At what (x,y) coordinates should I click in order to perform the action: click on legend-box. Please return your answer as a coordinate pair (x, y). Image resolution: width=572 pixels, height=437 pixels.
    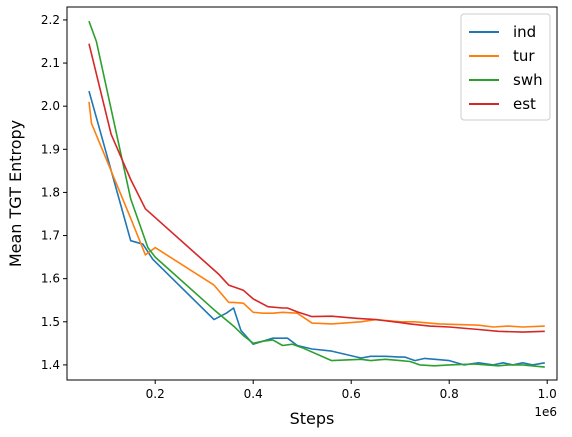
    Looking at the image, I should click on (505, 67).